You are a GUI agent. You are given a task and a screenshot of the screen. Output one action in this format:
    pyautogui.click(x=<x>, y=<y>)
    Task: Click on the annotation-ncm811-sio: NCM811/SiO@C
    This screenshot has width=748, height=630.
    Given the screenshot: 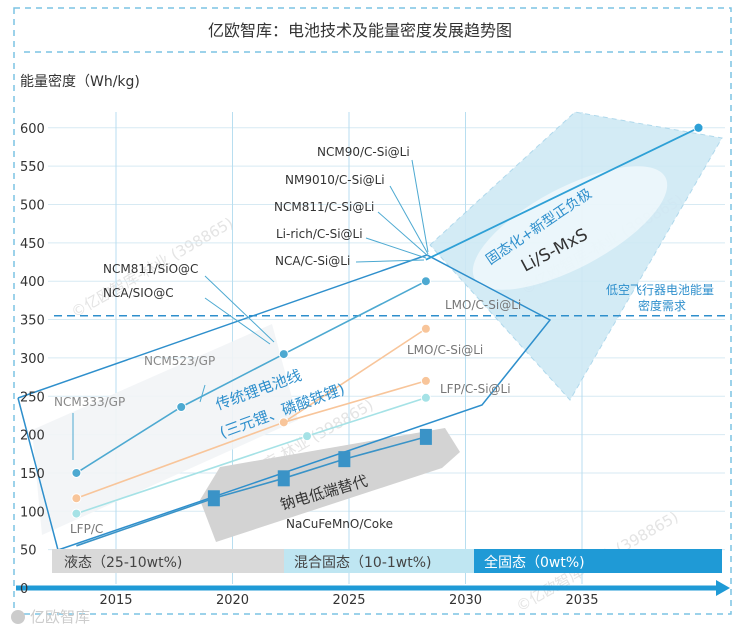 What is the action you would take?
    pyautogui.click(x=150, y=269)
    